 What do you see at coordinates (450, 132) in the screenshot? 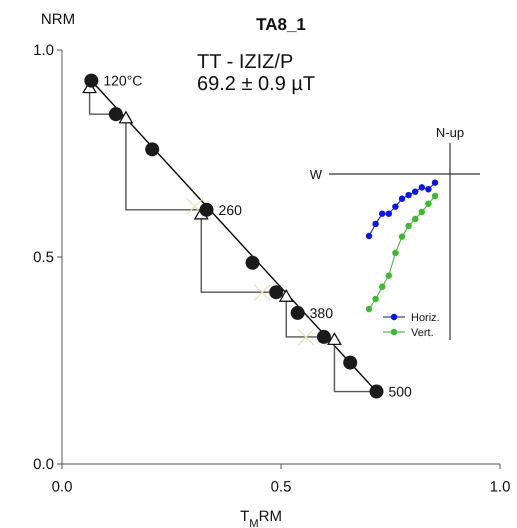
I see `annotation: N-up` at bounding box center [450, 132].